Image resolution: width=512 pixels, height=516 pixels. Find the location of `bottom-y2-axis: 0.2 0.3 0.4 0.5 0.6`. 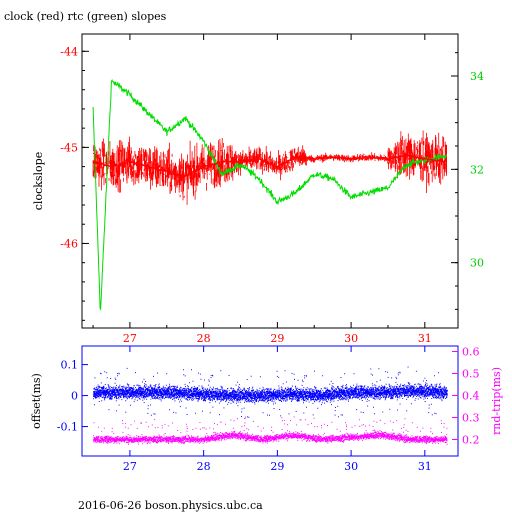

bottom-y2-axis: 0.2 0.3 0.4 0.5 0.6 is located at coordinates (466, 396).